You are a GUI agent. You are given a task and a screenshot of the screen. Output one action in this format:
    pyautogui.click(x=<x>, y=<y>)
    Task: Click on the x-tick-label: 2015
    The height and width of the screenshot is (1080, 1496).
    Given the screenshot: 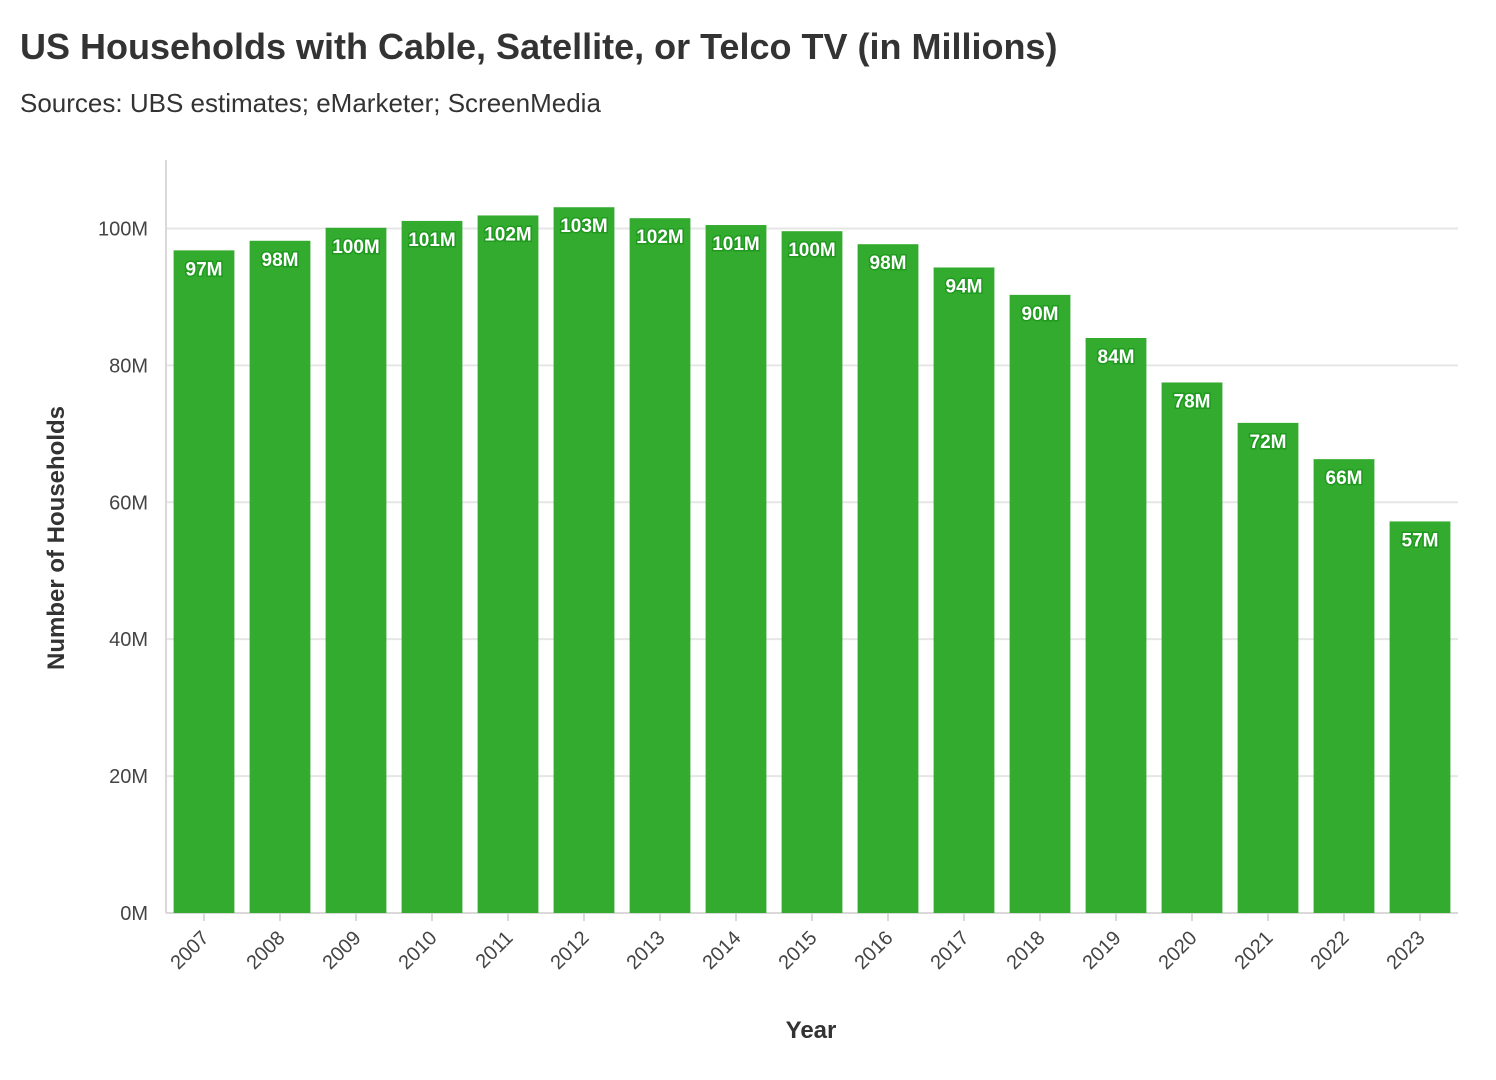 What is the action you would take?
    pyautogui.click(x=798, y=950)
    